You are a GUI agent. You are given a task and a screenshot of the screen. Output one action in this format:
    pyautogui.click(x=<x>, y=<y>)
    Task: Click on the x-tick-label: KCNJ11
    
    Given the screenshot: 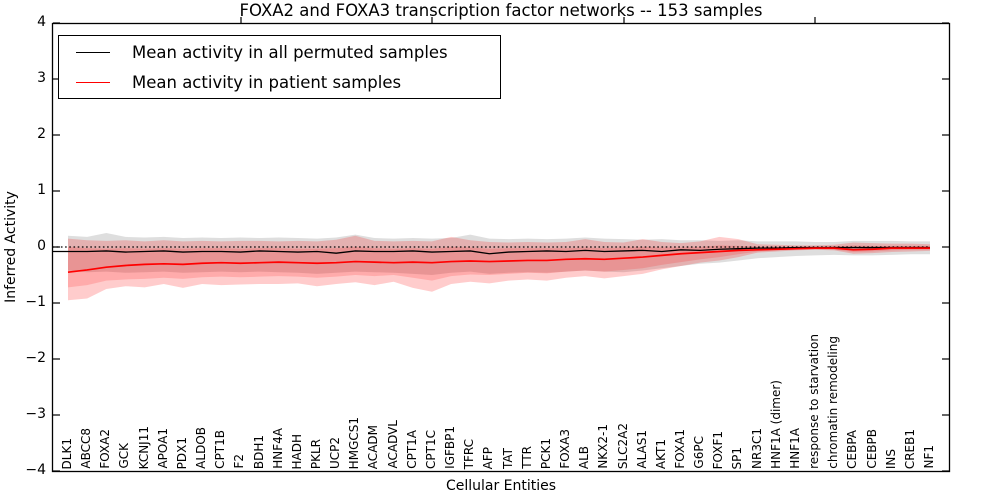 What is the action you would take?
    pyautogui.click(x=143, y=447)
    